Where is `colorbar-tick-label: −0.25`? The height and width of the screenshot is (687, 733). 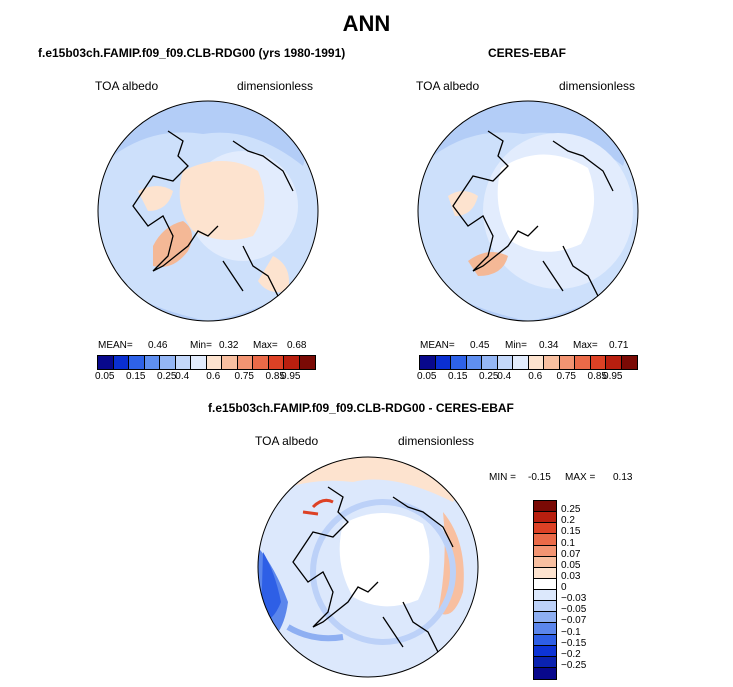 colorbar-tick-label: −0.25 is located at coordinates (574, 665).